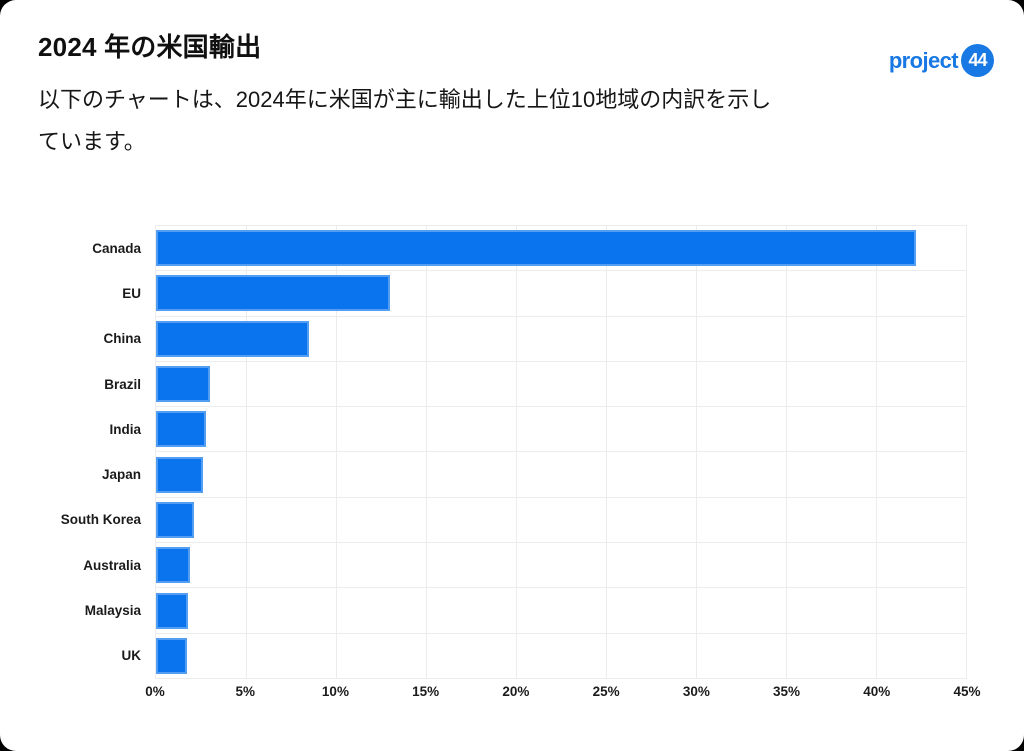 This screenshot has width=1024, height=751. I want to click on bar-malaysia, so click(172, 610).